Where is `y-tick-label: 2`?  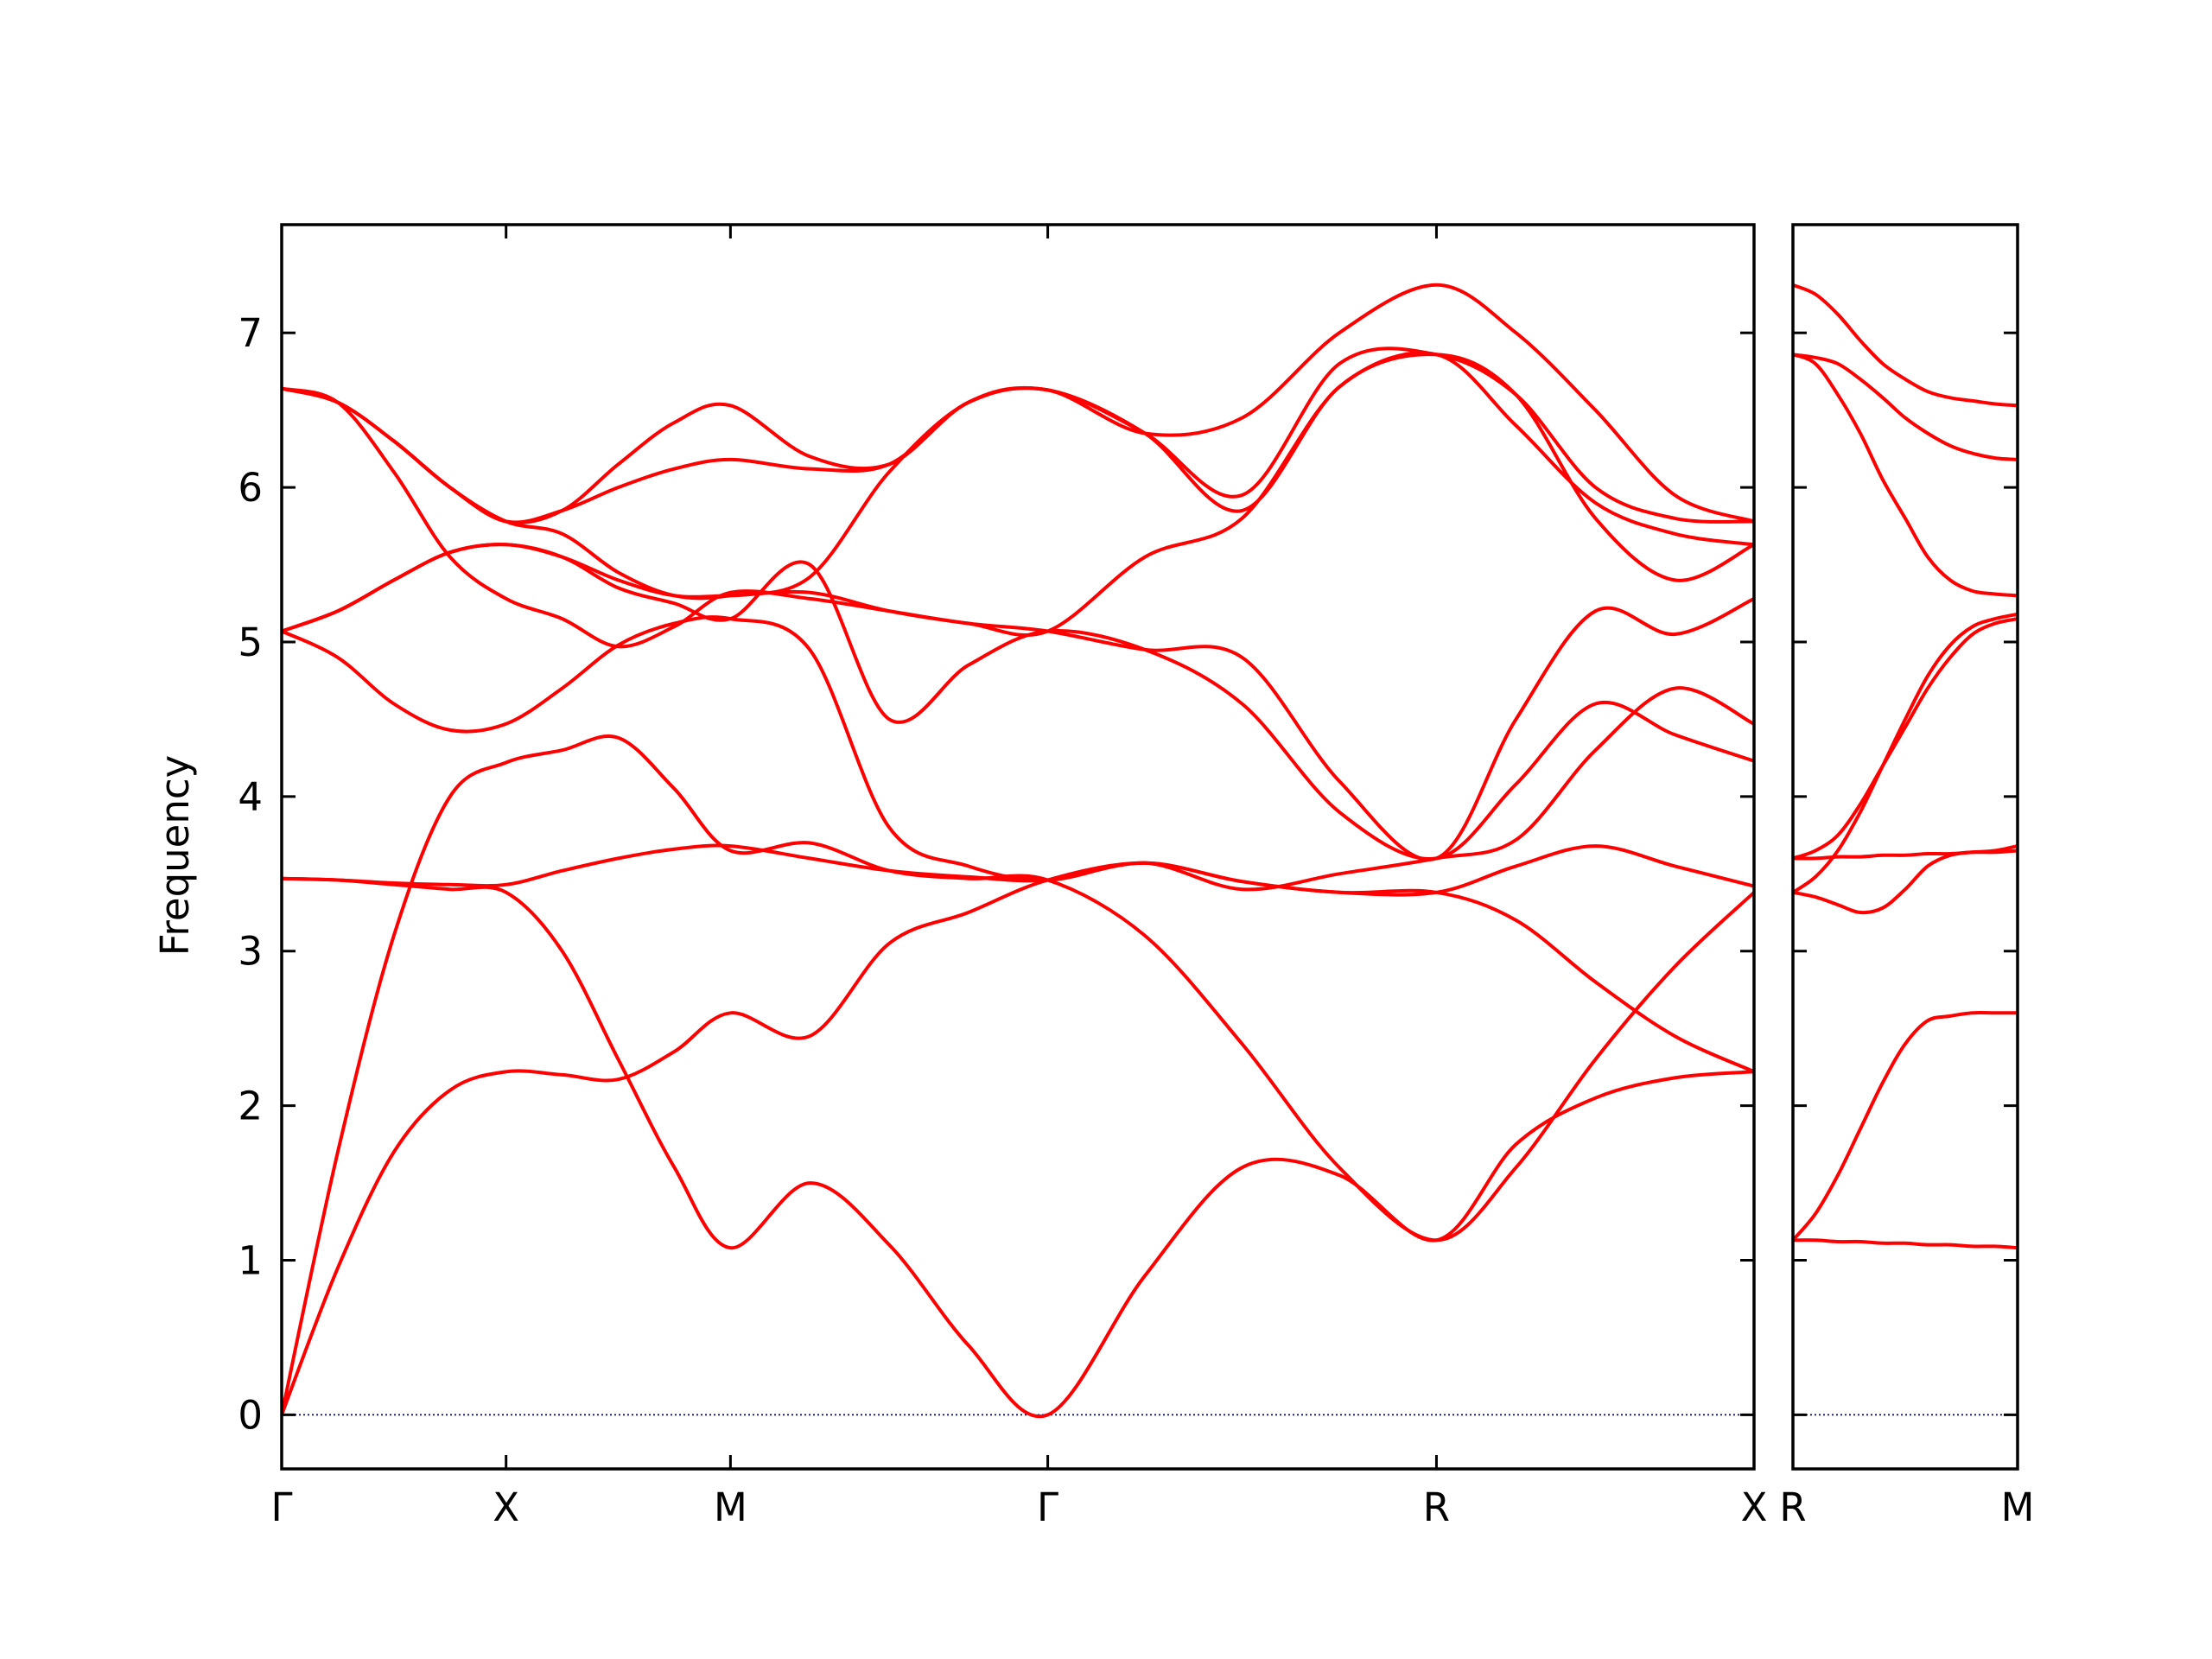 y-tick-label: 2 is located at coordinates (250, 1106).